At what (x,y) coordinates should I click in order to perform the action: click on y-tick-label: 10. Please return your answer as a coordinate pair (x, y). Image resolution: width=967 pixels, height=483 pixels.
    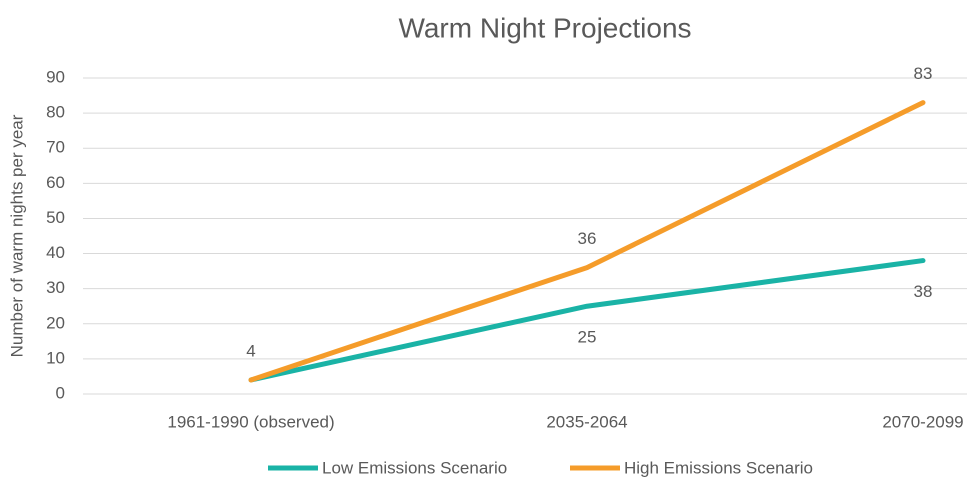
    Looking at the image, I should click on (55, 357).